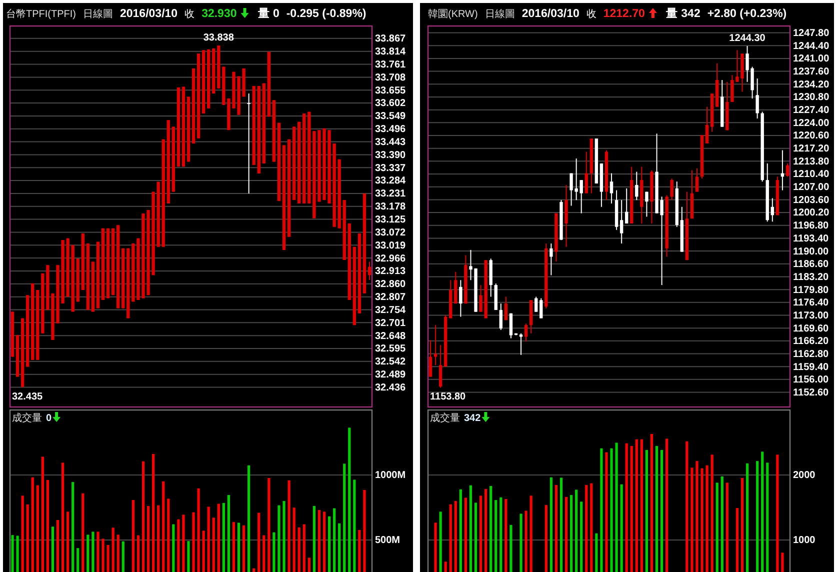 The image size is (837, 572). What do you see at coordinates (811, 59) in the screenshot?
I see `y-tick-label: 1241.00` at bounding box center [811, 59].